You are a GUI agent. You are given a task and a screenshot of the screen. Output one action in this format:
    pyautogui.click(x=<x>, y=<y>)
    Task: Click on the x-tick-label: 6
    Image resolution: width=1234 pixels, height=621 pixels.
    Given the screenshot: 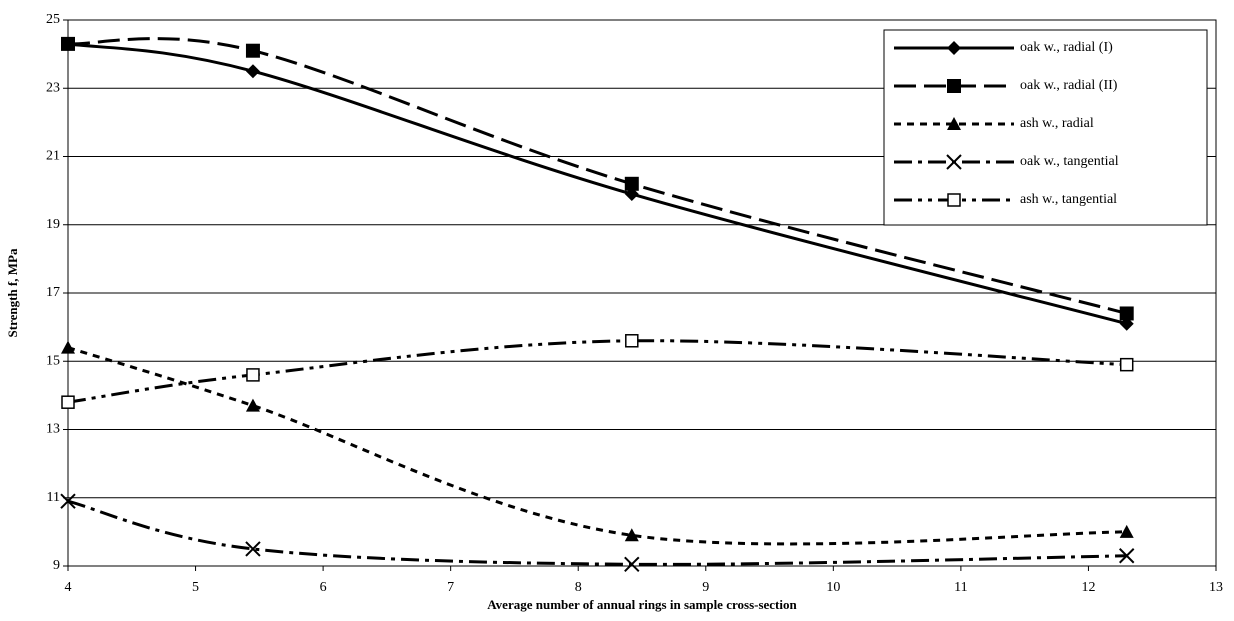 What is the action you would take?
    pyautogui.click(x=323, y=587)
    